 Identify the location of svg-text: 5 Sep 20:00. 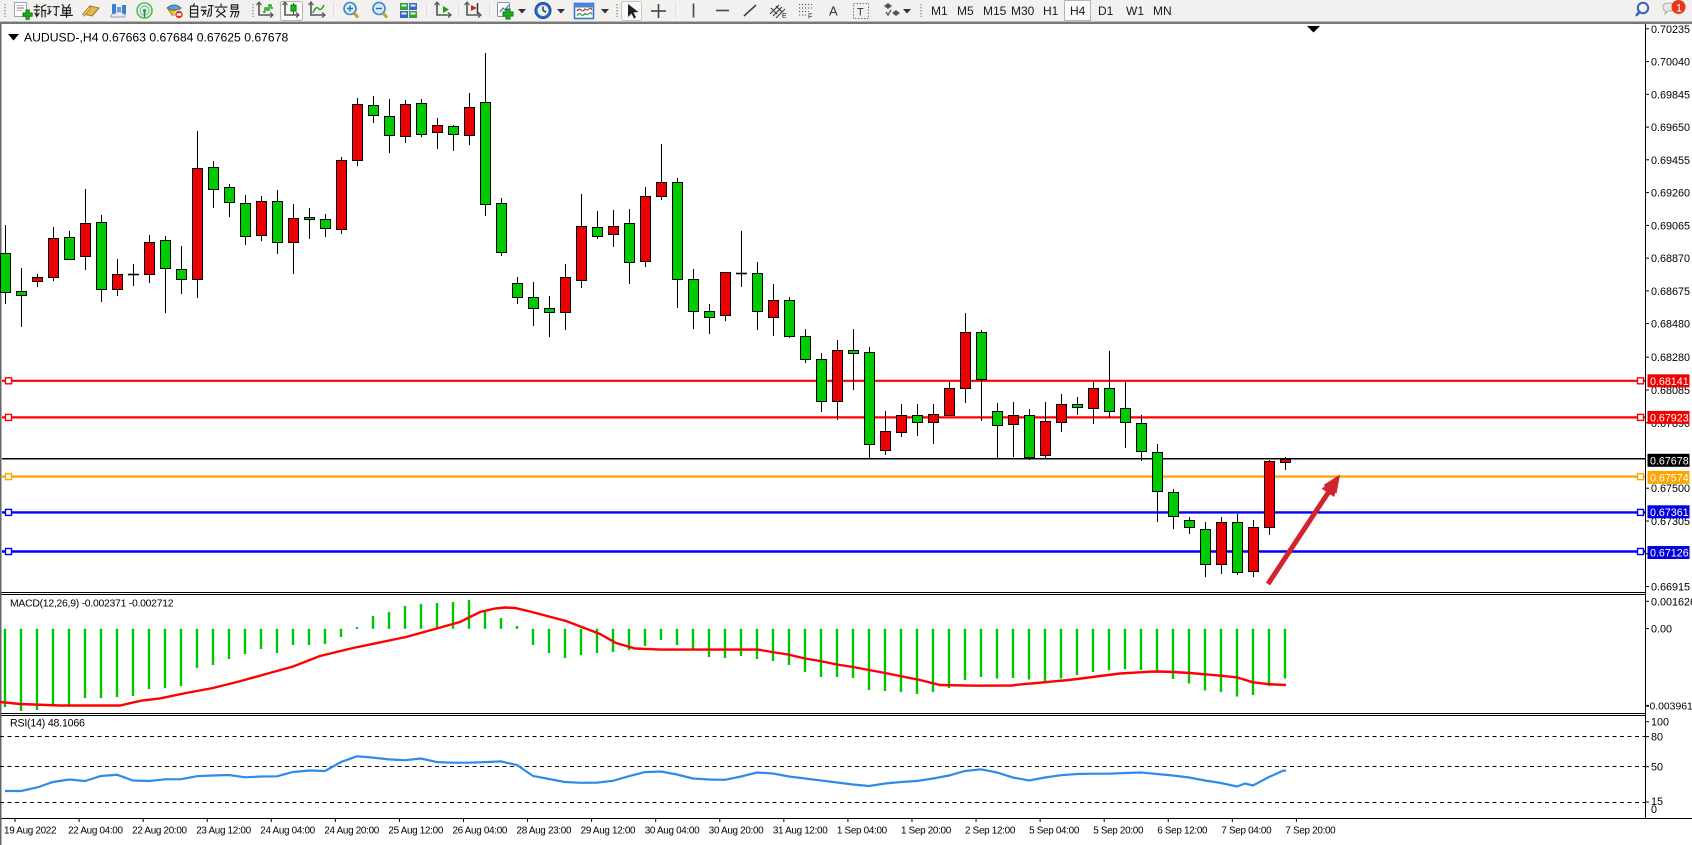
(1118, 831).